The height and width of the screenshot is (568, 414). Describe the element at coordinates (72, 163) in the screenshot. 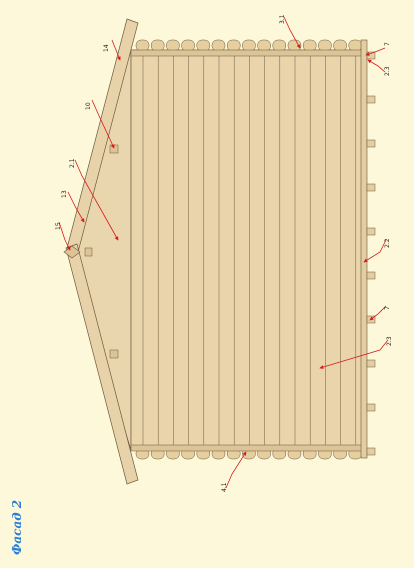

I see `callout-21: 2.1` at that location.